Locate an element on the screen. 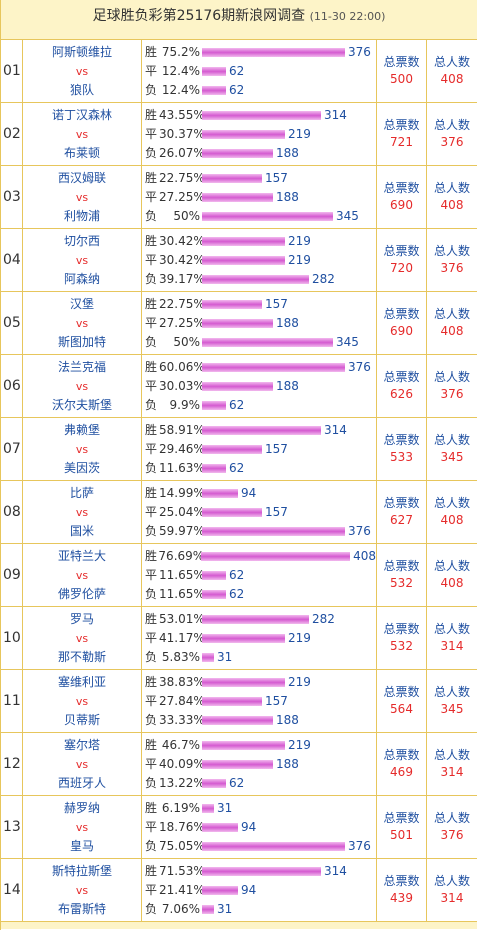  loss-count: 345 is located at coordinates (347, 215).